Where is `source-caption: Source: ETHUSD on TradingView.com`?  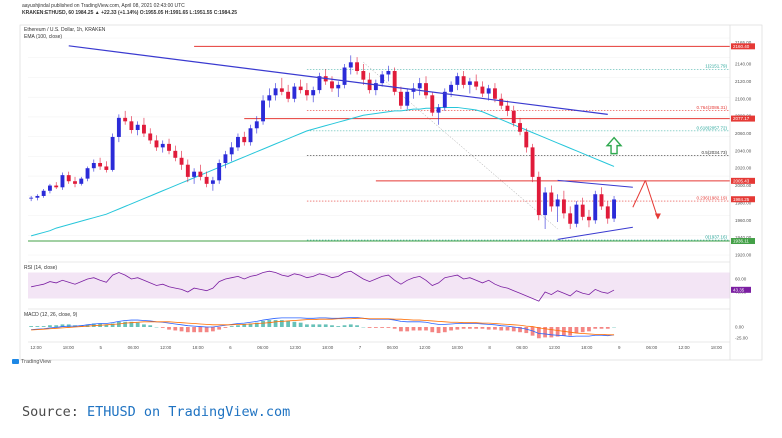 source-caption: Source: ETHUSD on TradingView.com is located at coordinates (156, 412).